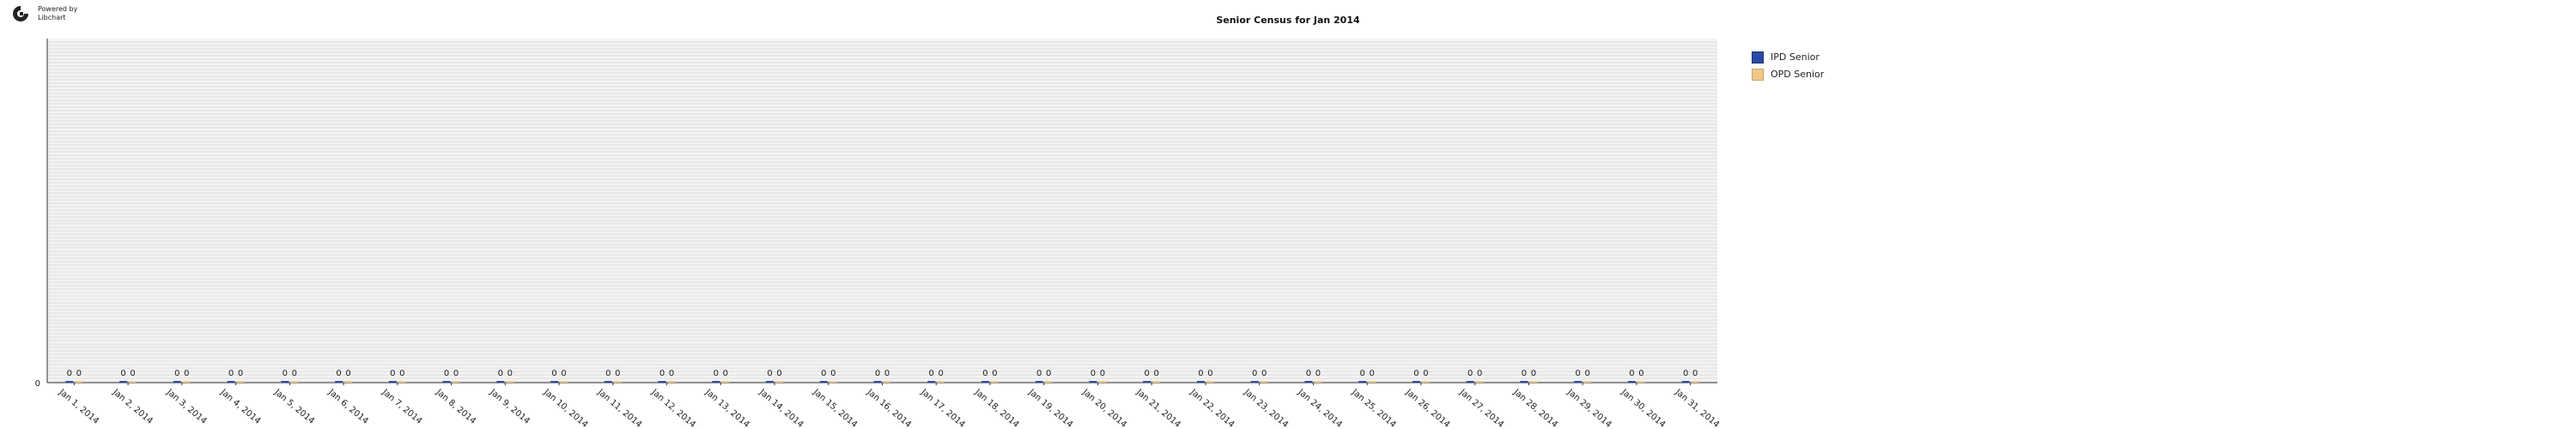 This screenshot has width=2576, height=429. What do you see at coordinates (1821, 67) in the screenshot?
I see `chart-legend: IPD Senior OPD Senior` at bounding box center [1821, 67].